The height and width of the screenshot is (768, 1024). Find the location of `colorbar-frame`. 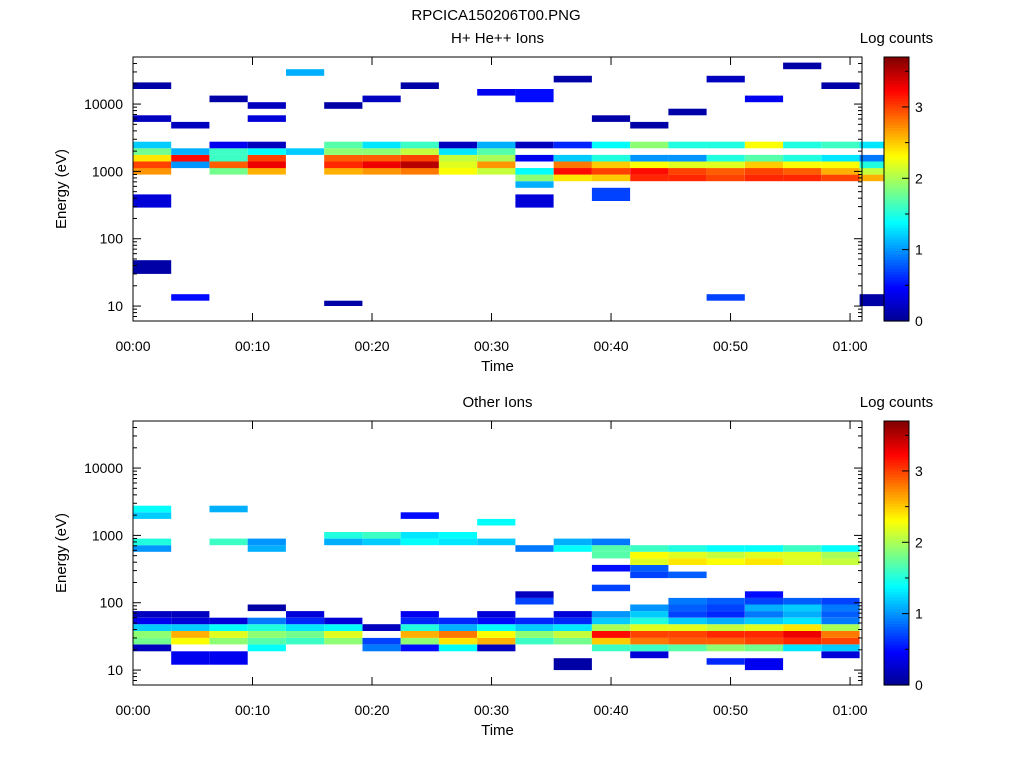

colorbar-frame is located at coordinates (896, 189).